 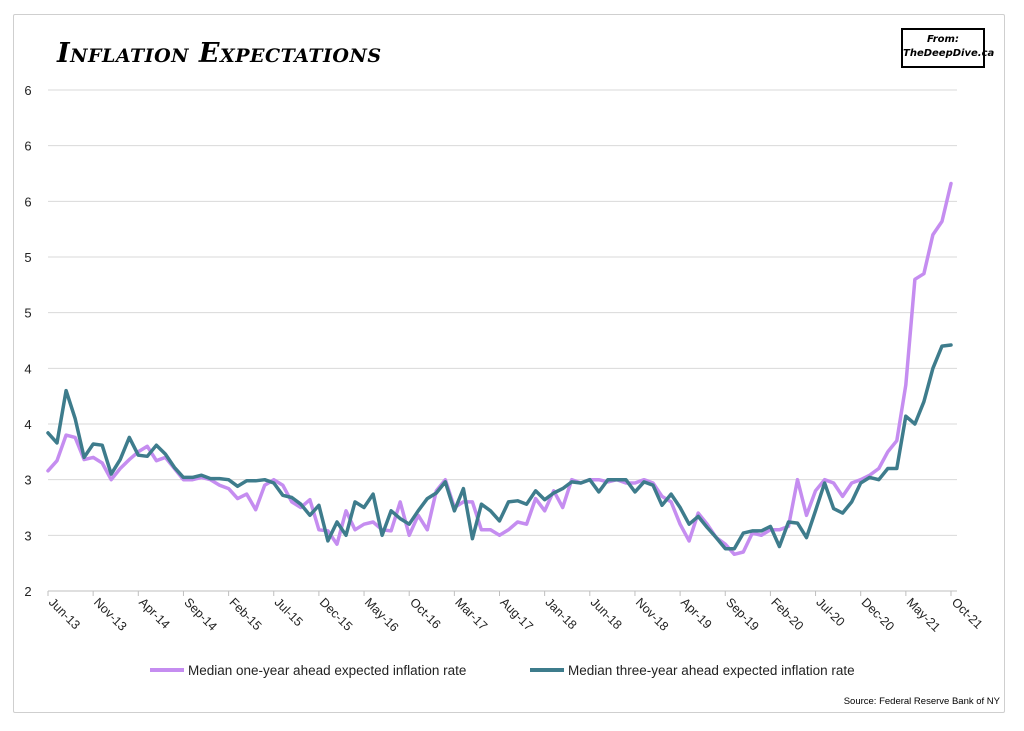 What do you see at coordinates (923, 614) in the screenshot?
I see `x-tick-label: May-21` at bounding box center [923, 614].